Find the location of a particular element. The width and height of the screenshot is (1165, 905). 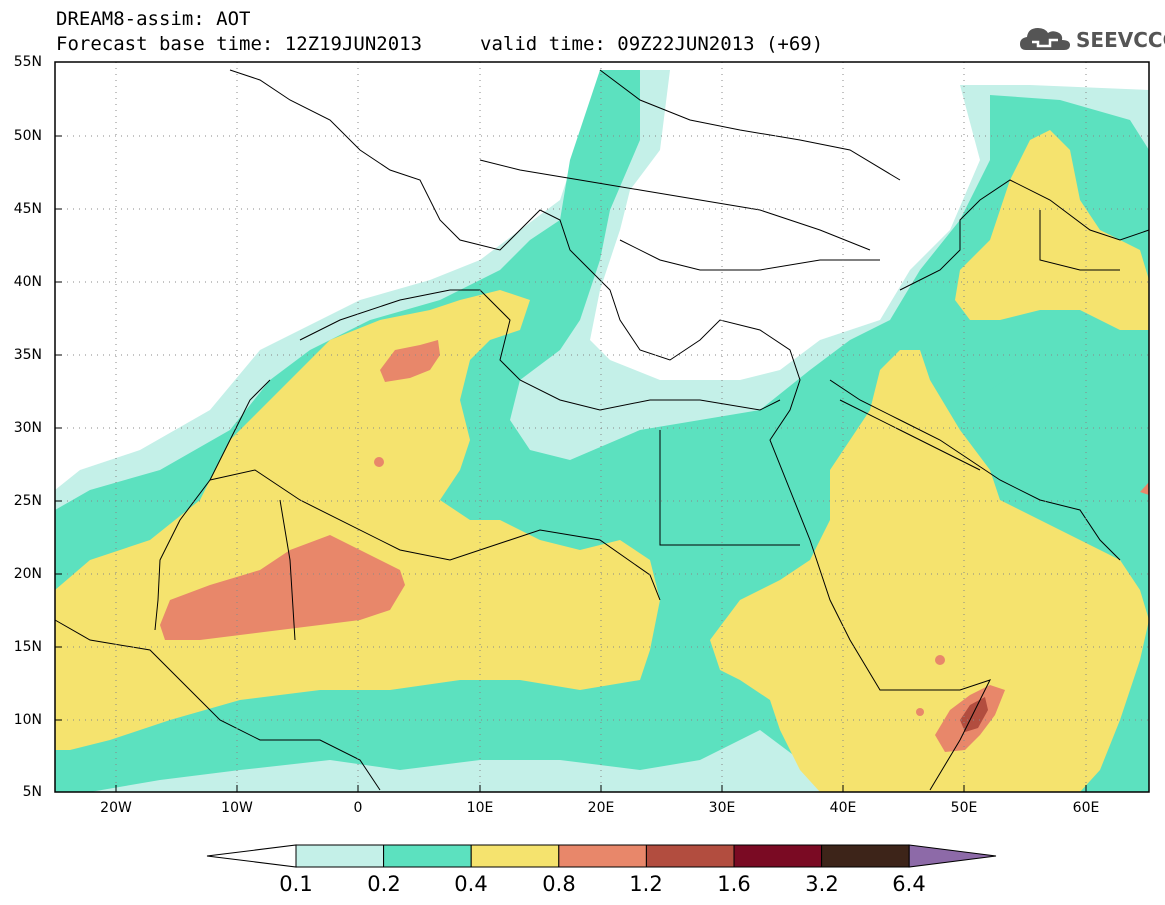

lon-label-0: 0 is located at coordinates (358, 808).